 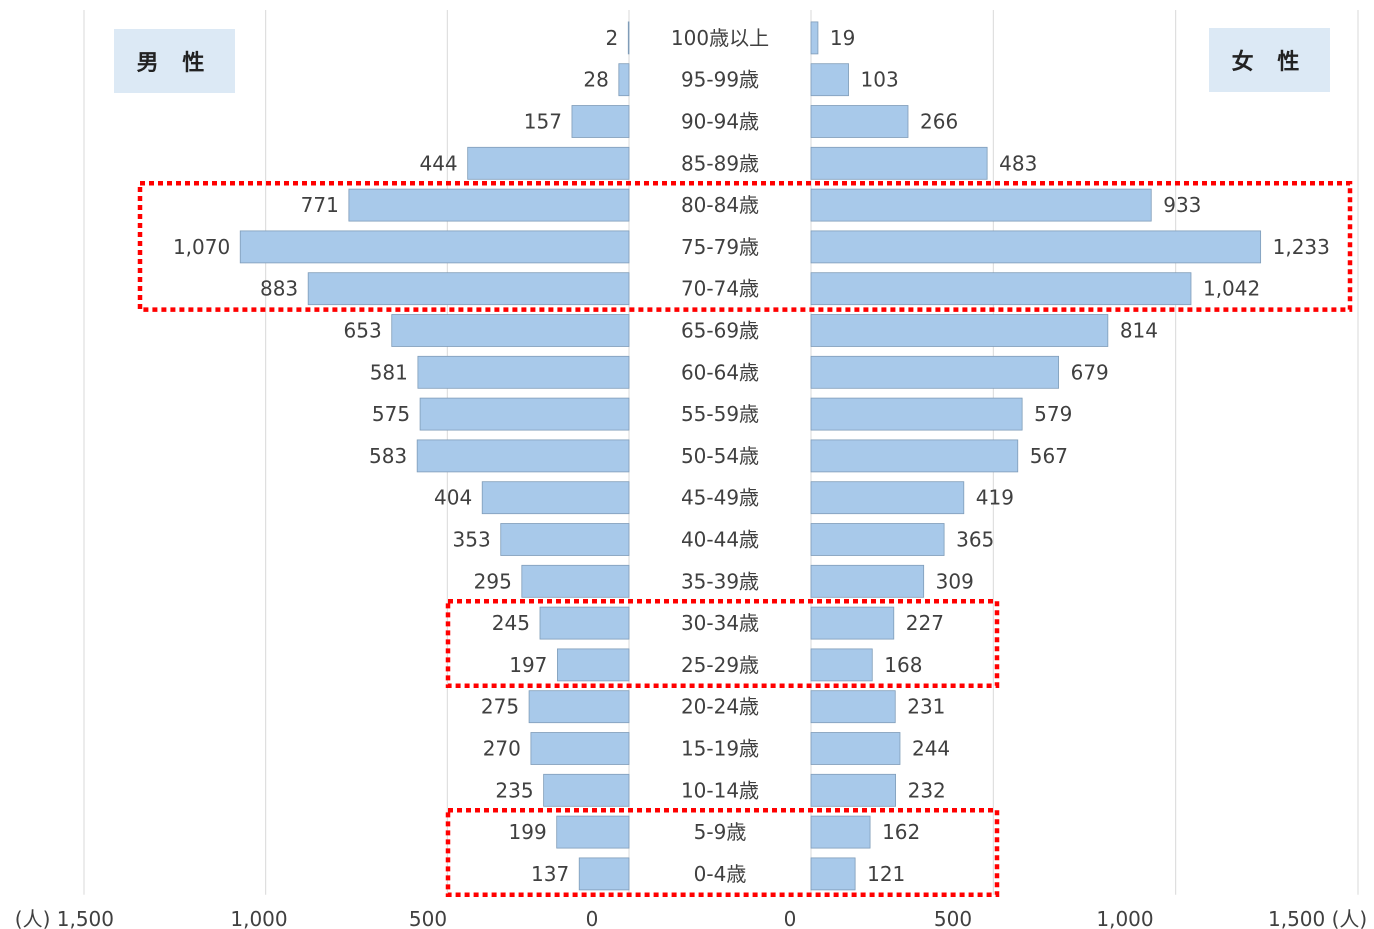 I want to click on value-label-male-25-29: 197, so click(x=528, y=665).